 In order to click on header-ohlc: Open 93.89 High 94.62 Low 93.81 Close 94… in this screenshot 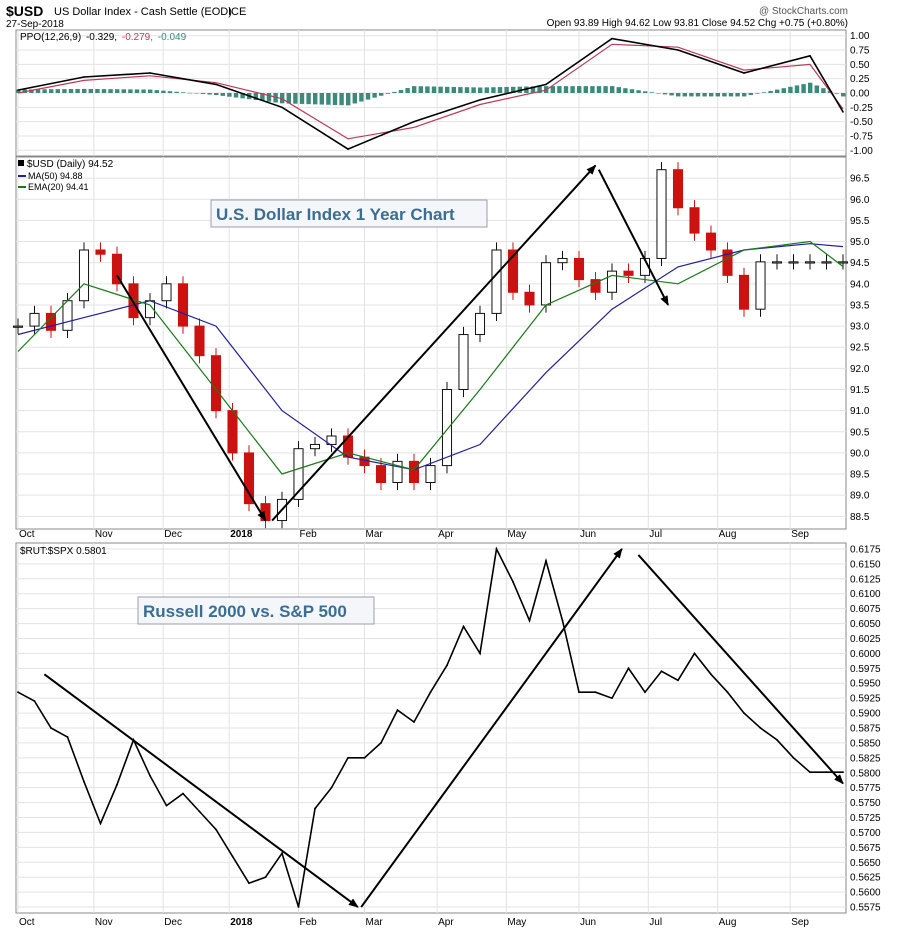, I will do `click(697, 23)`.